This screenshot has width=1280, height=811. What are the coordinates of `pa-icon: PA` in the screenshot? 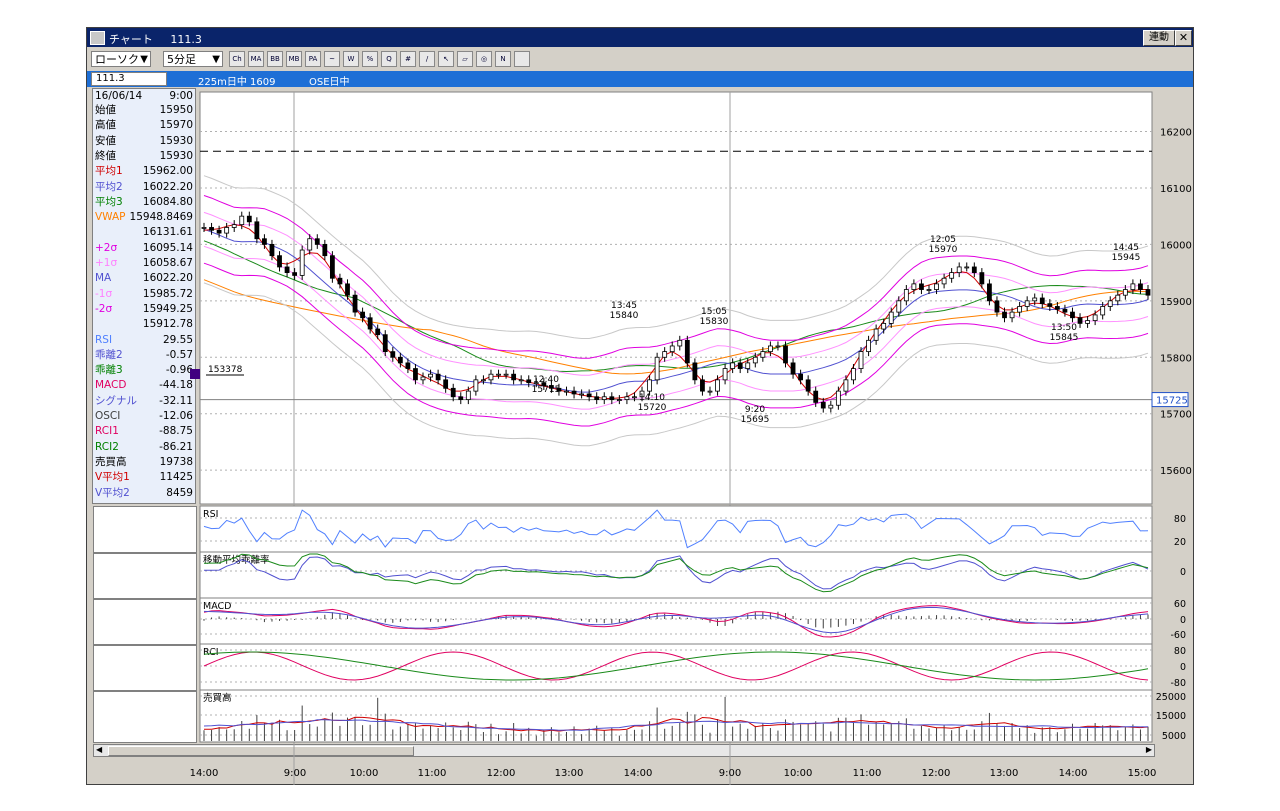 It's located at (313, 59).